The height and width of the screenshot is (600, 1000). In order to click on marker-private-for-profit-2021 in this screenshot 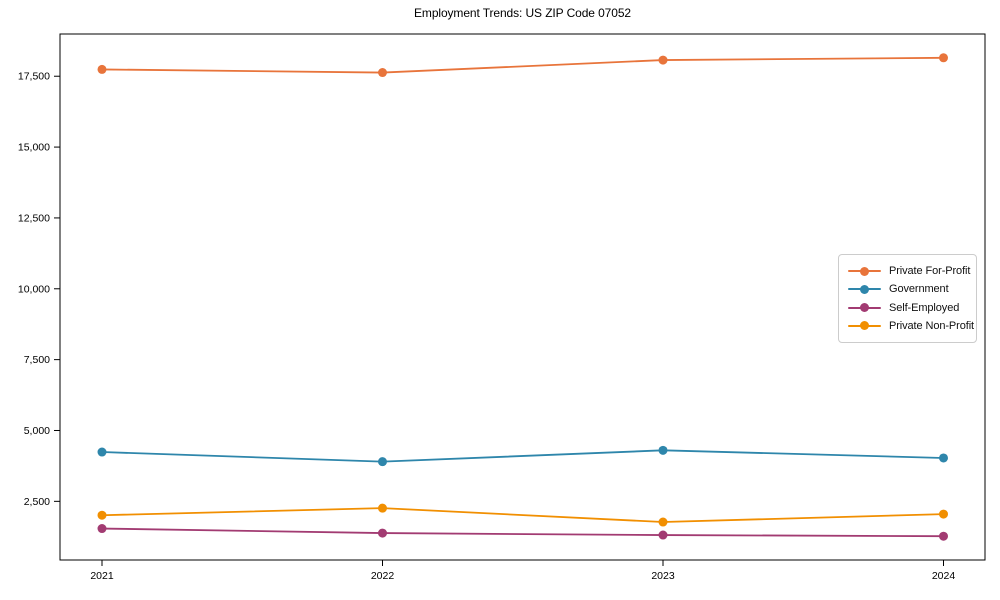, I will do `click(102, 69)`.